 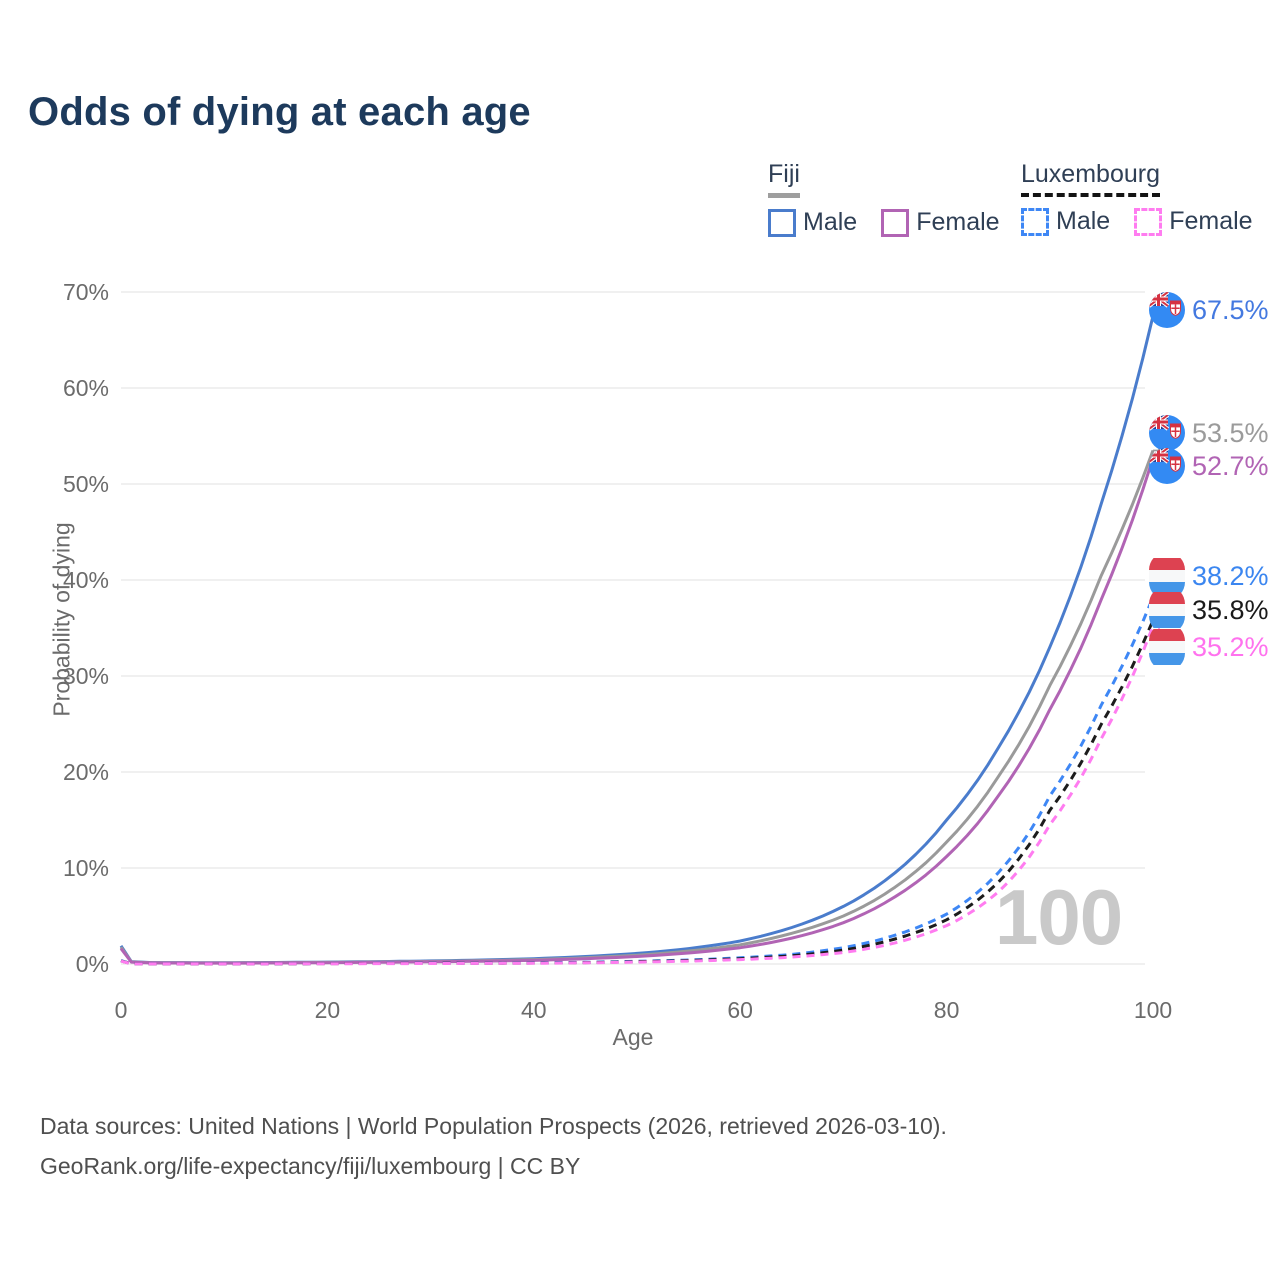 What do you see at coordinates (784, 179) in the screenshot?
I see `legend-country-fiji: Fiji` at bounding box center [784, 179].